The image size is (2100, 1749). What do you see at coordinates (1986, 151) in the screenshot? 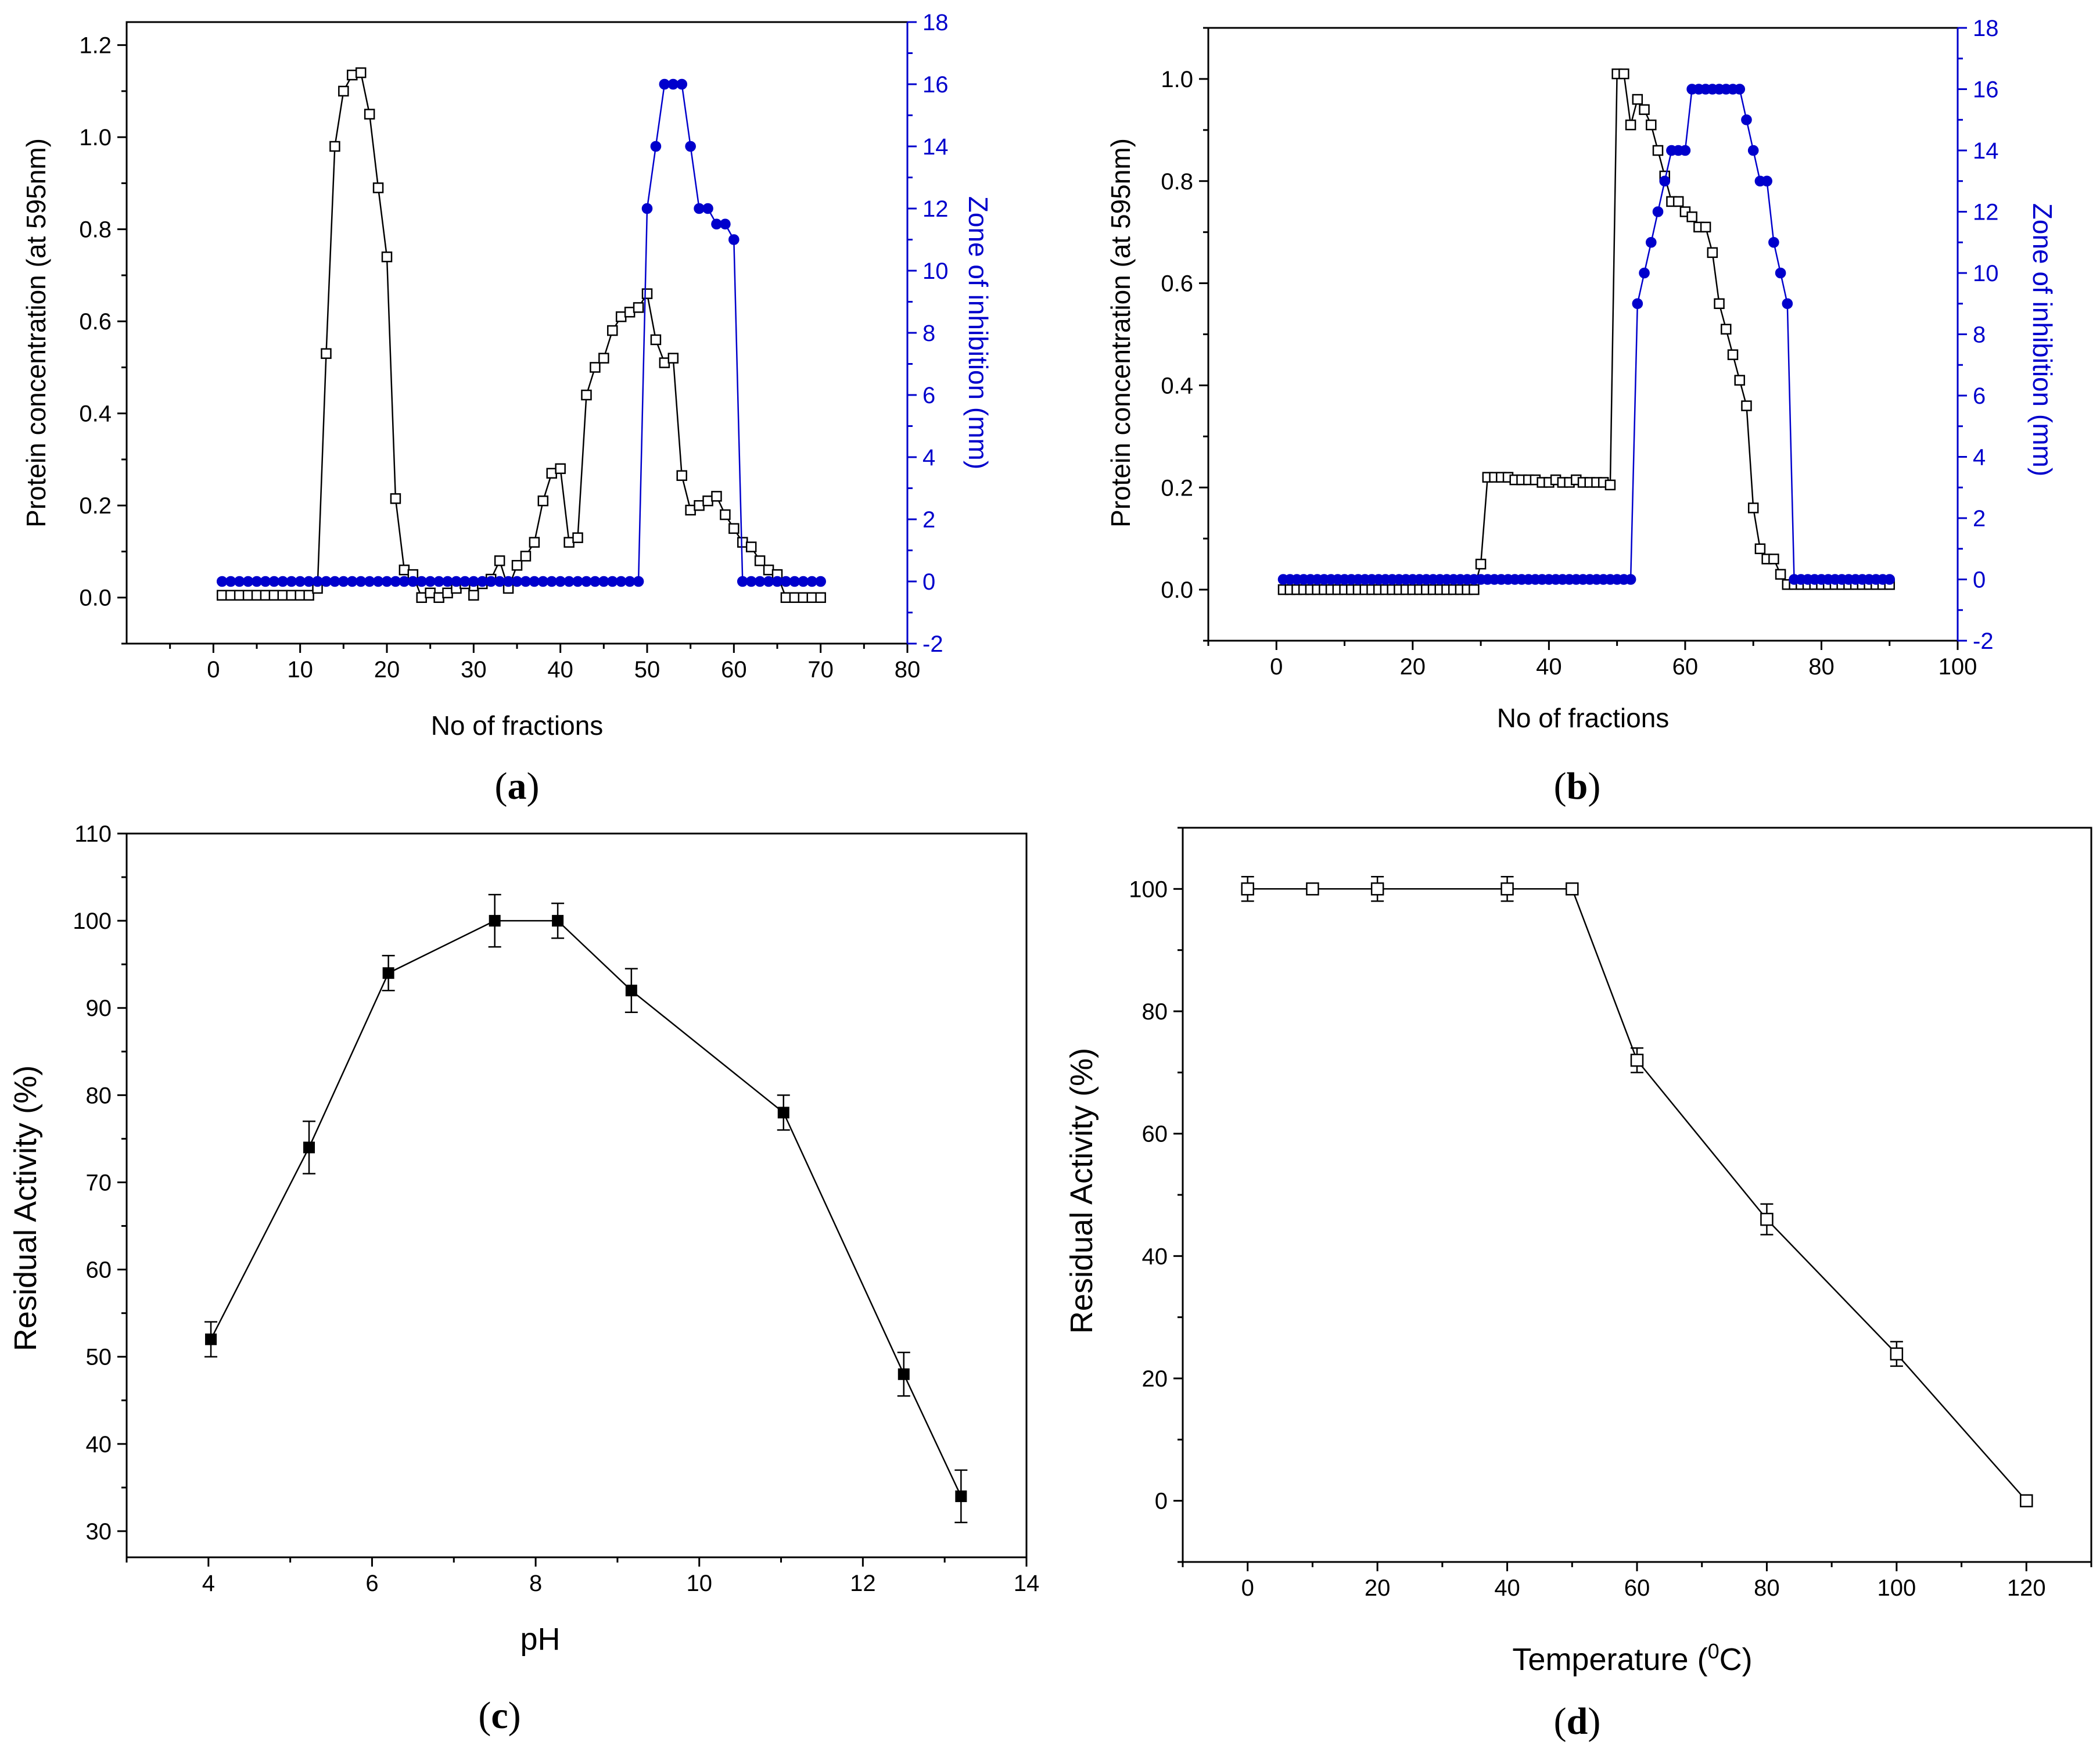
I see `chart-b-y2tick-label: 14` at bounding box center [1986, 151].